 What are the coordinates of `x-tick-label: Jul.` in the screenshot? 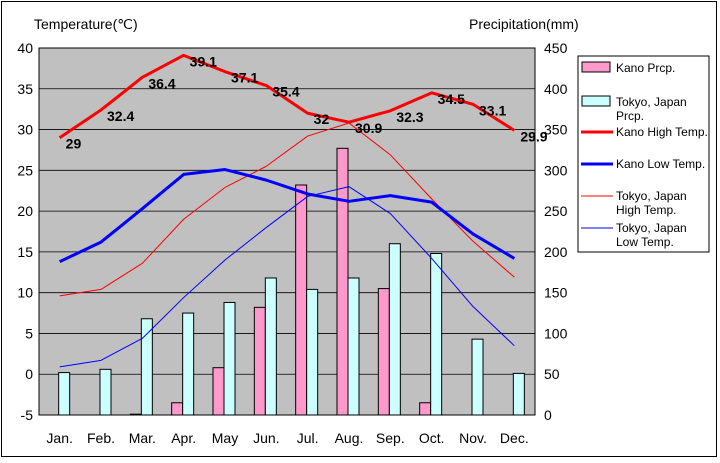 It's located at (308, 438).